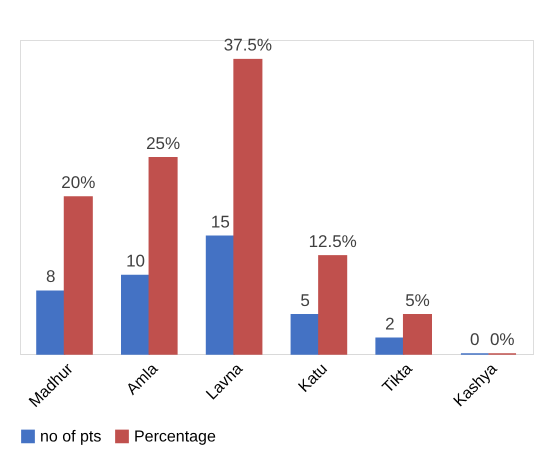 Image resolution: width=553 pixels, height=461 pixels. What do you see at coordinates (332, 241) in the screenshot?
I see `data-label: 12.5%` at bounding box center [332, 241].